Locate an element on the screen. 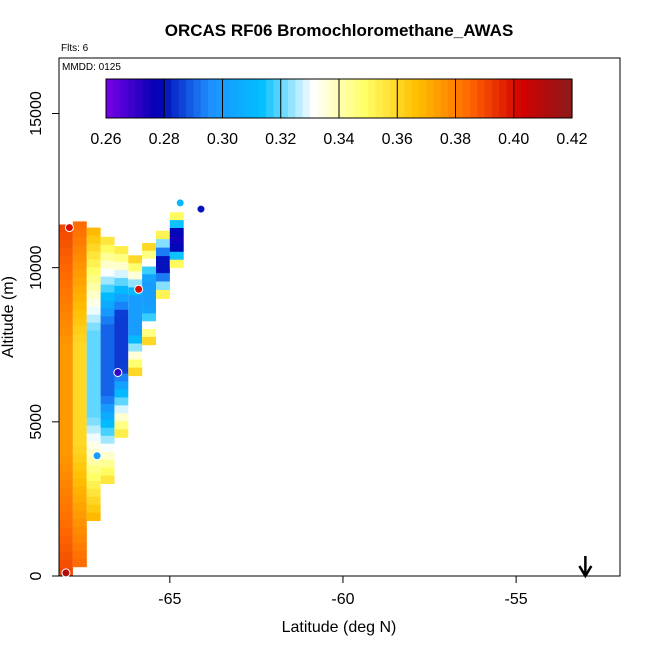 This screenshot has height=650, width=650. colorbar-tick-label: 0.34 is located at coordinates (338, 139).